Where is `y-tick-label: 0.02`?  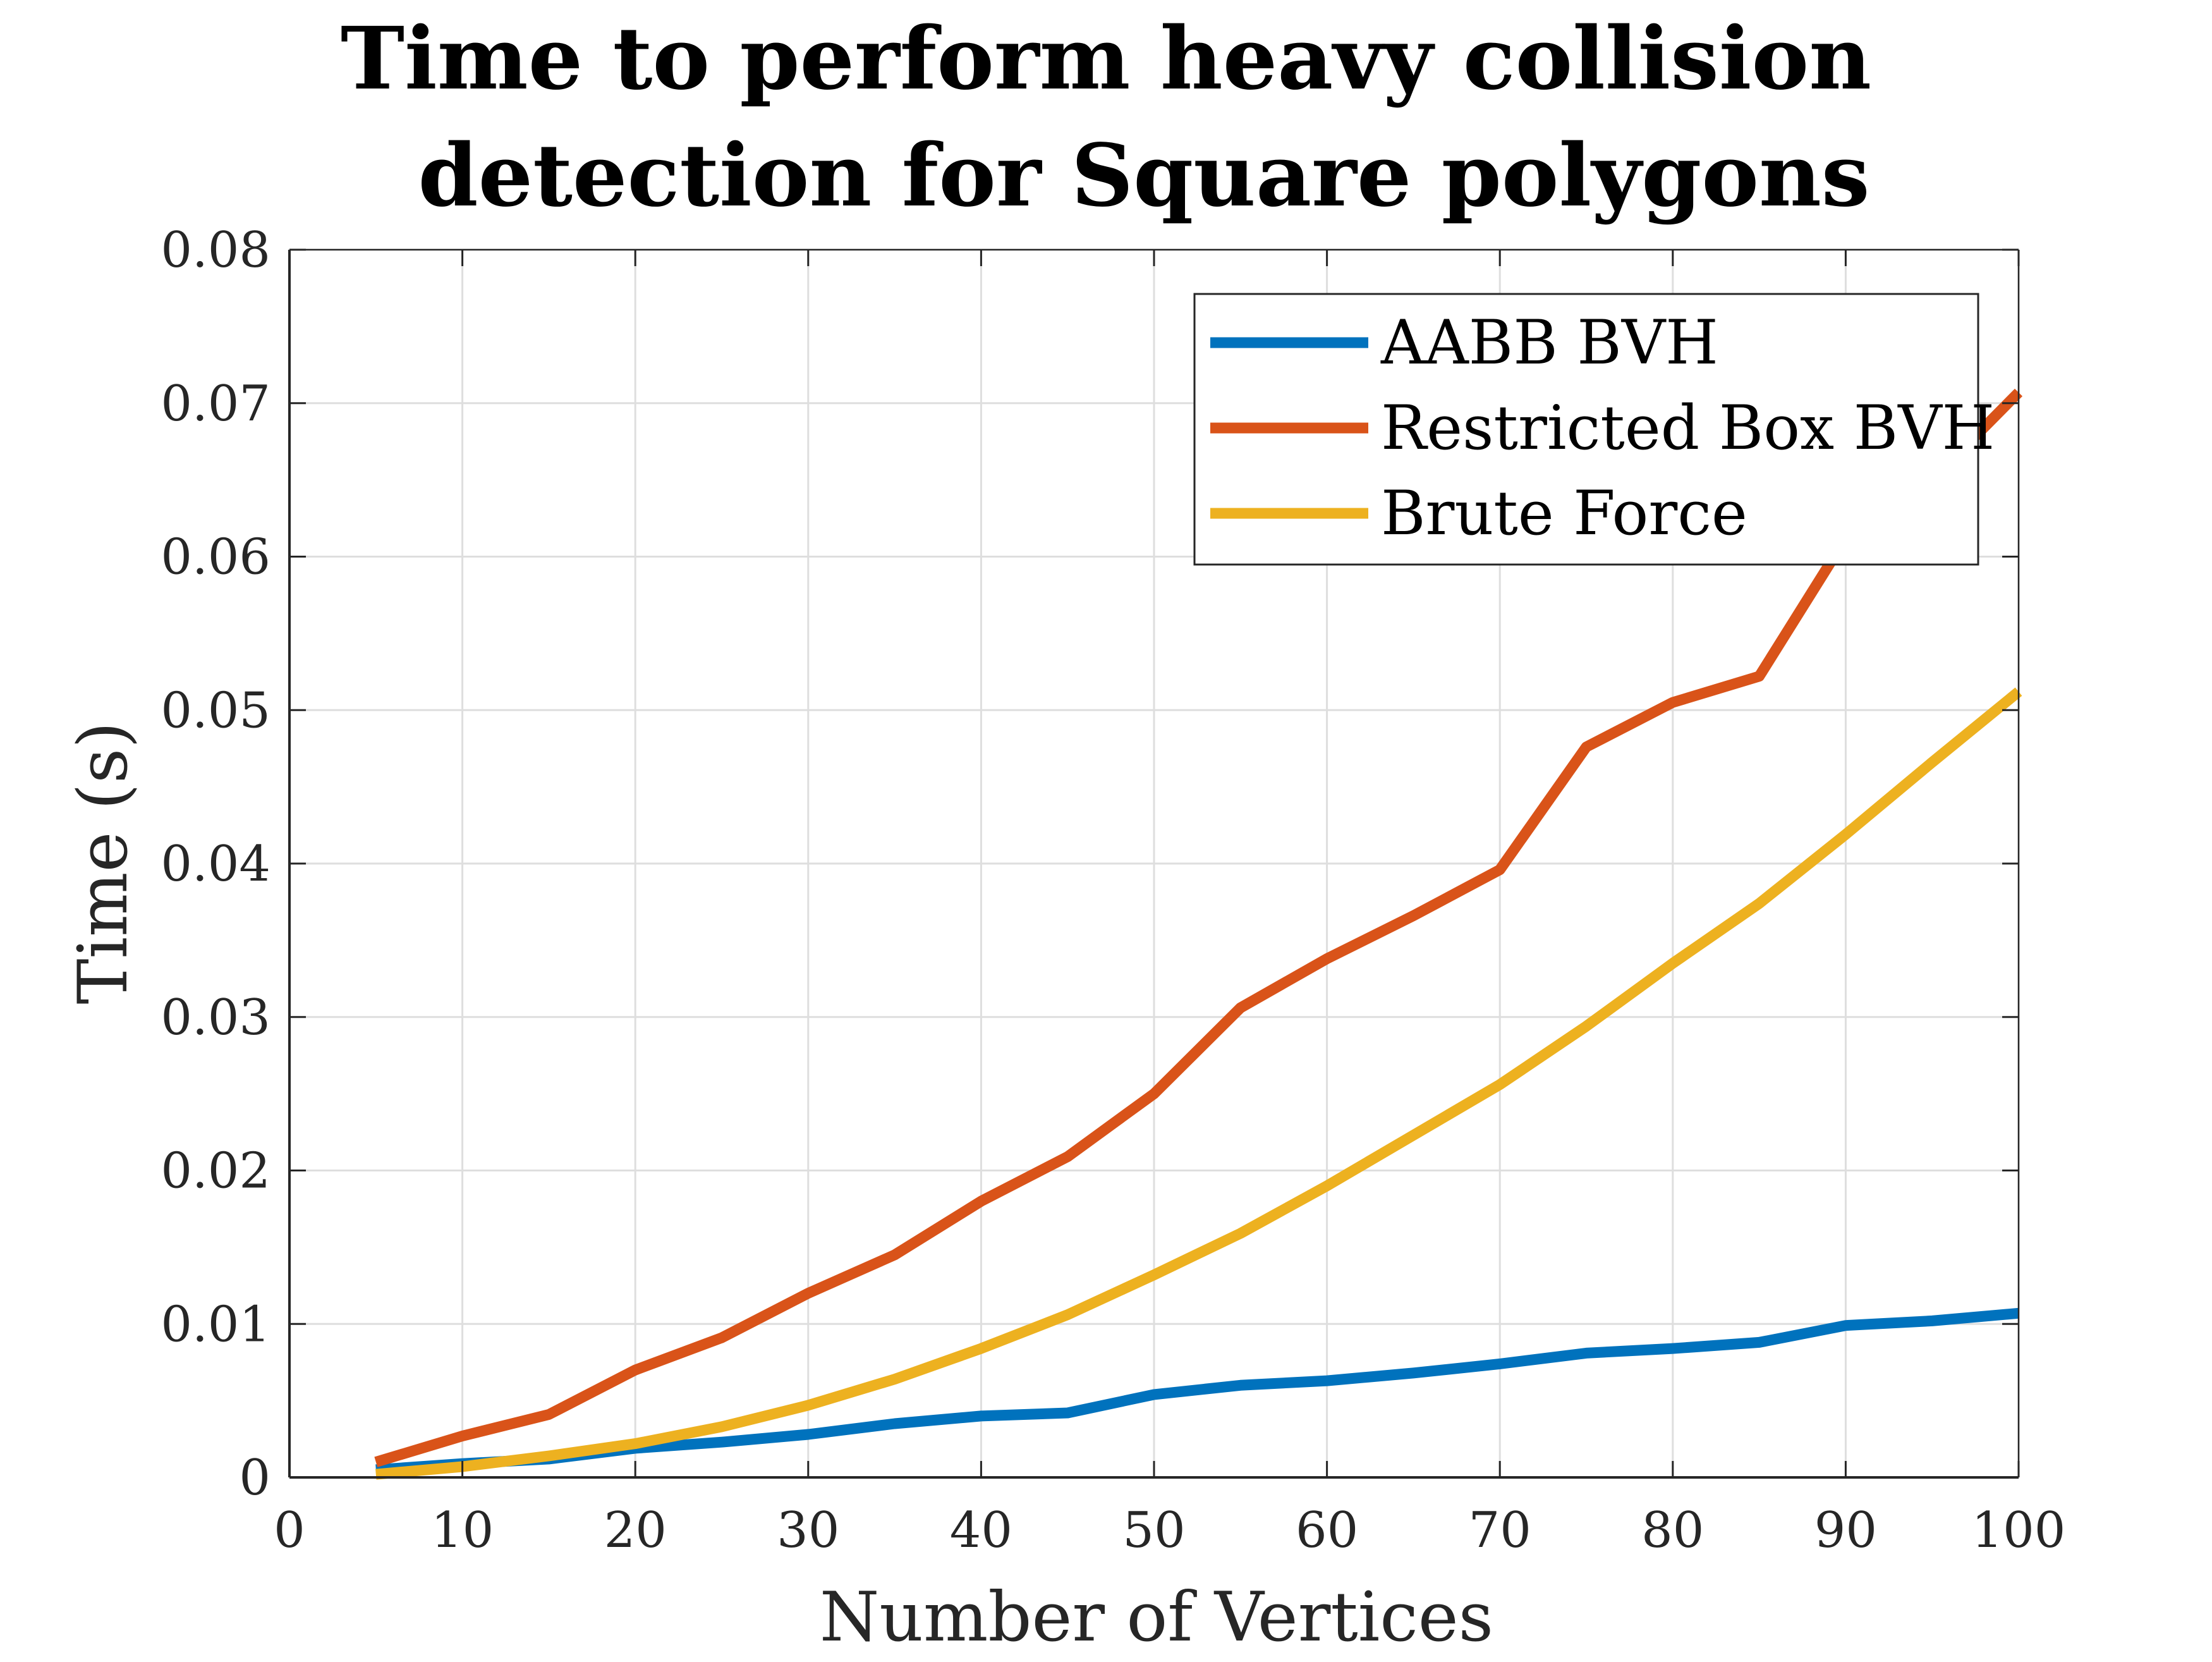 y-tick-label: 0.02 is located at coordinates (215, 1171).